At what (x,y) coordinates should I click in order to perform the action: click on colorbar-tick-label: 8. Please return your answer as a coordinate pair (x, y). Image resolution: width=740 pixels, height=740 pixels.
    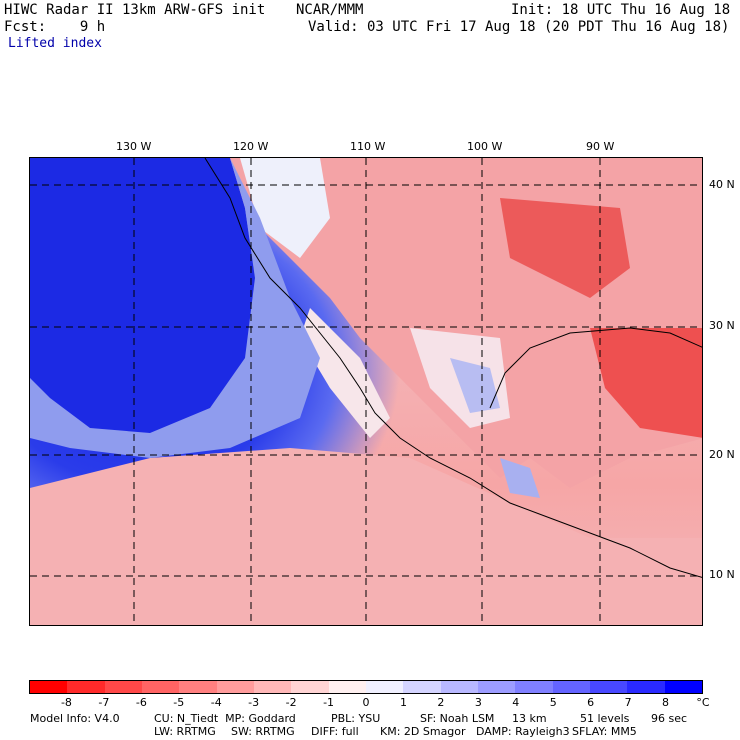
    Looking at the image, I should click on (666, 702).